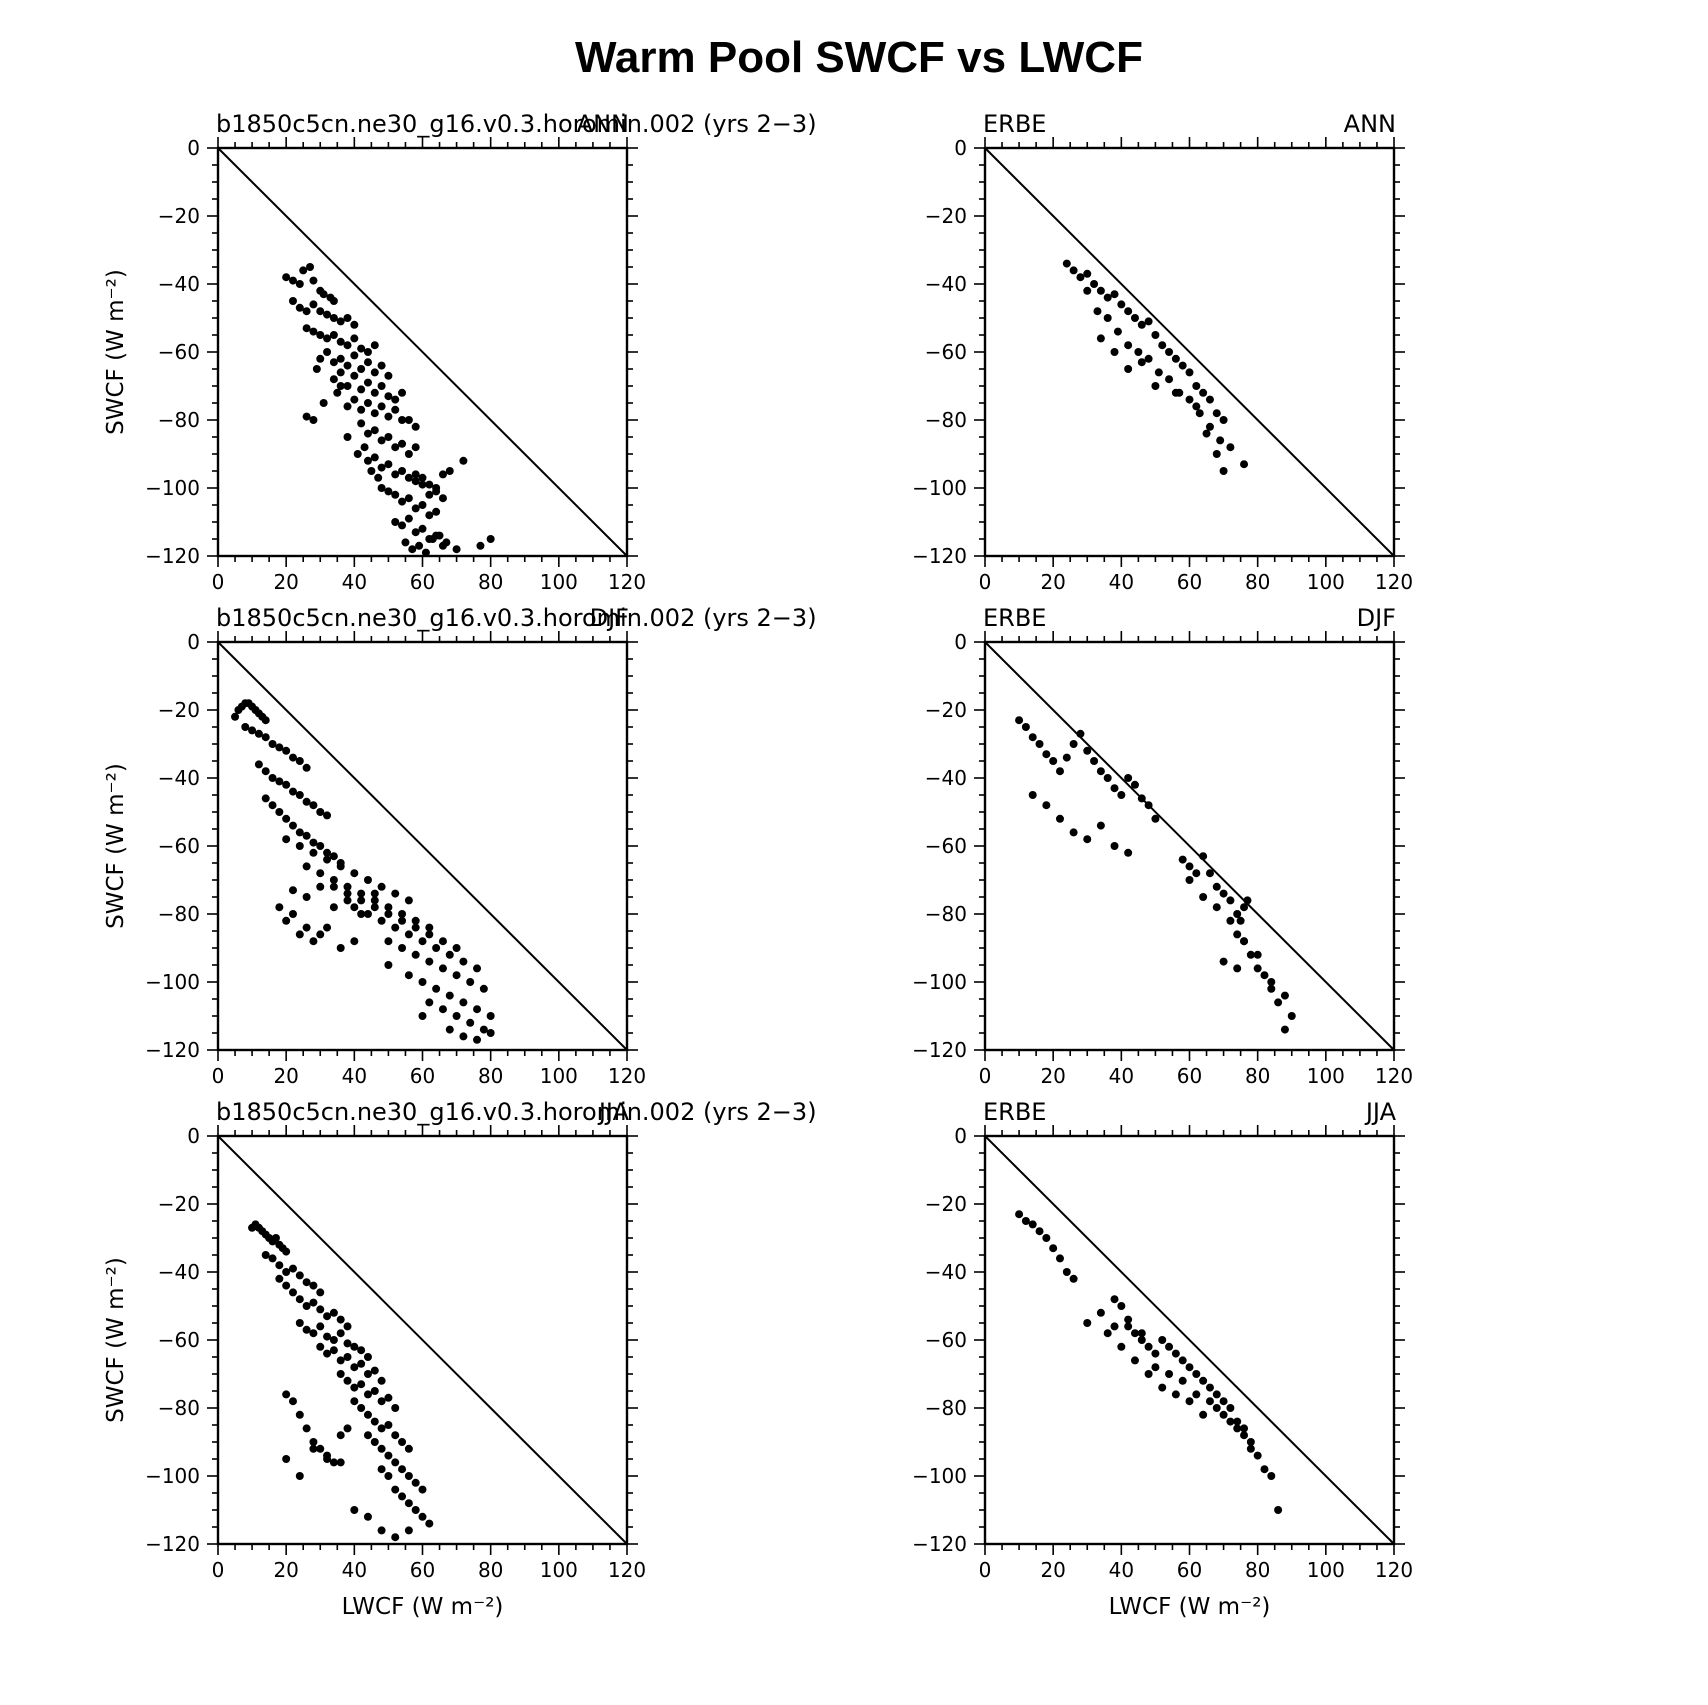  Describe the element at coordinates (1014, 618) in the screenshot. I see `panel-left-label: ERBE` at that location.